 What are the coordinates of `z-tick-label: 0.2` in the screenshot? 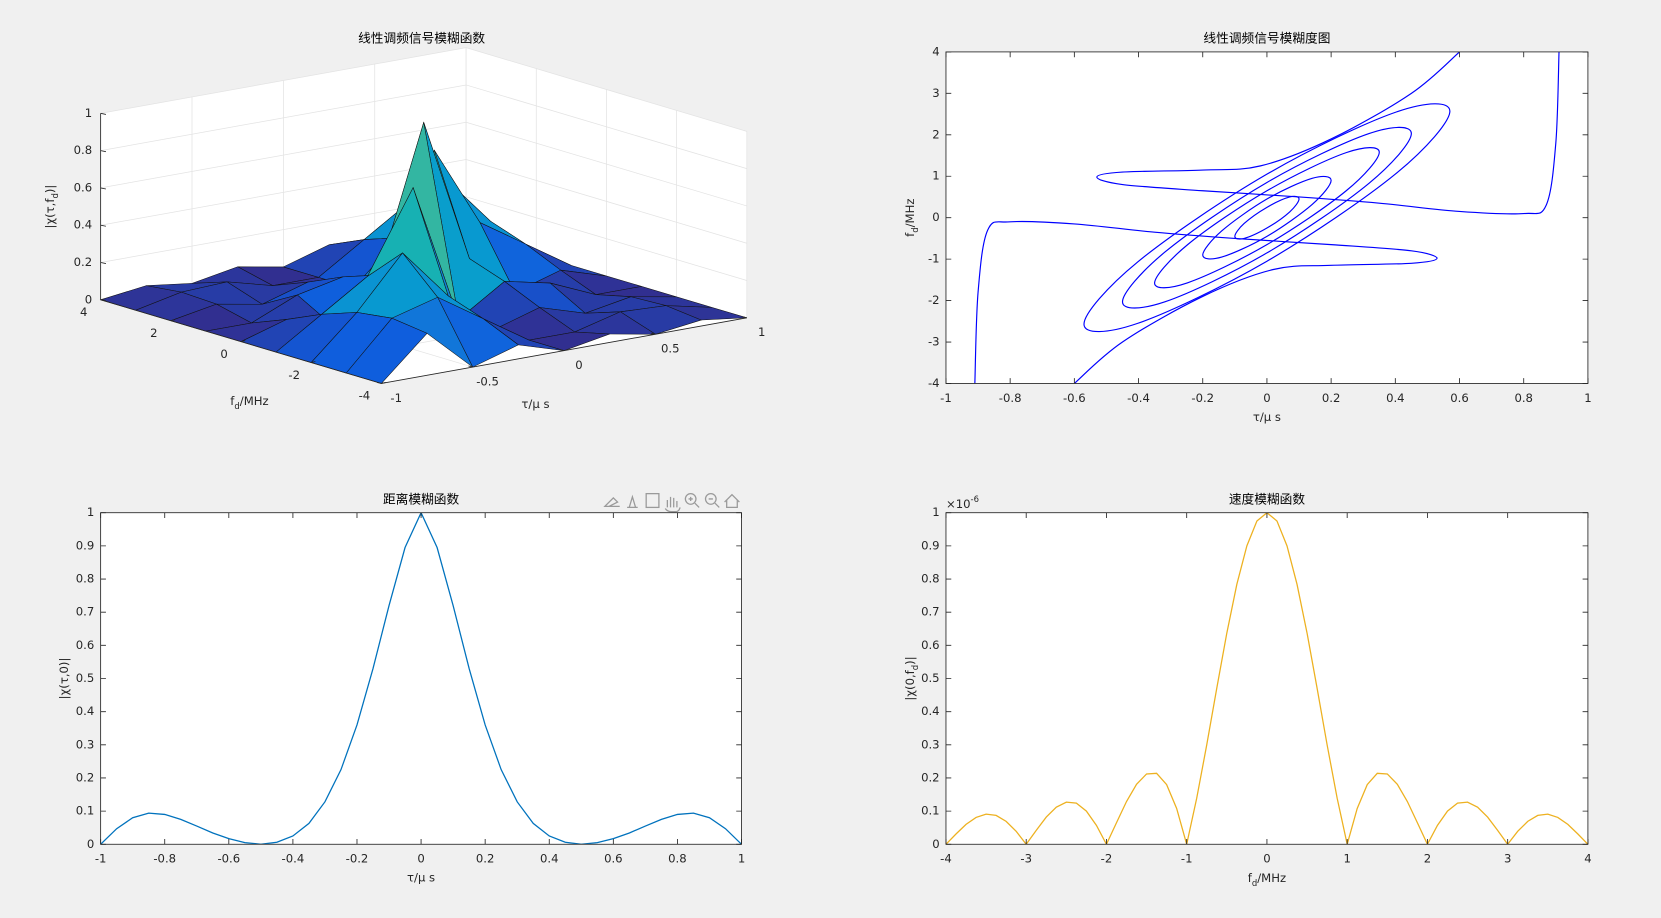 It's located at (83, 262).